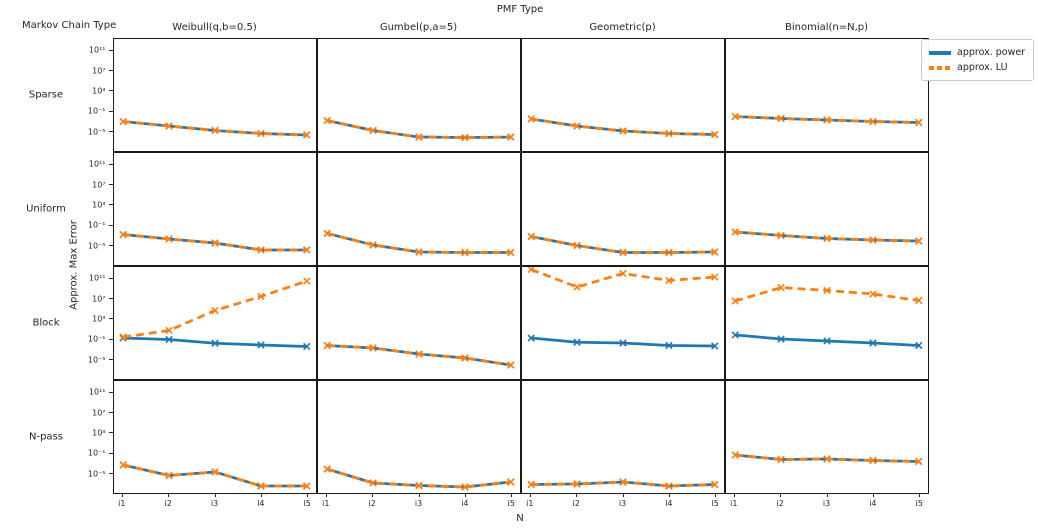 This screenshot has height=531, width=1038. I want to click on column-title-geometric-p: Geometric(p), so click(622, 27).